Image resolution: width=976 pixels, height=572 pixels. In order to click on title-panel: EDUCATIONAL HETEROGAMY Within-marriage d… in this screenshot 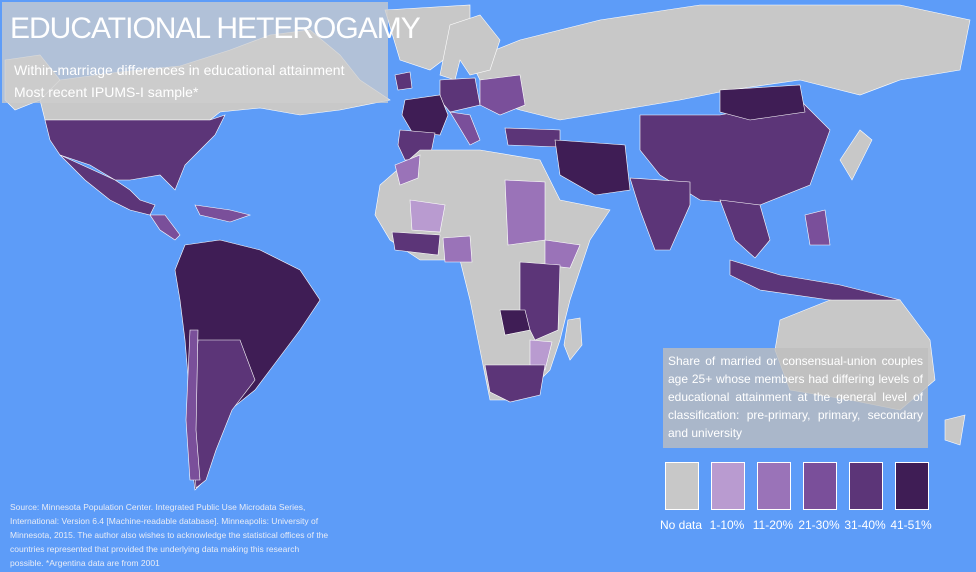, I will do `click(211, 52)`.